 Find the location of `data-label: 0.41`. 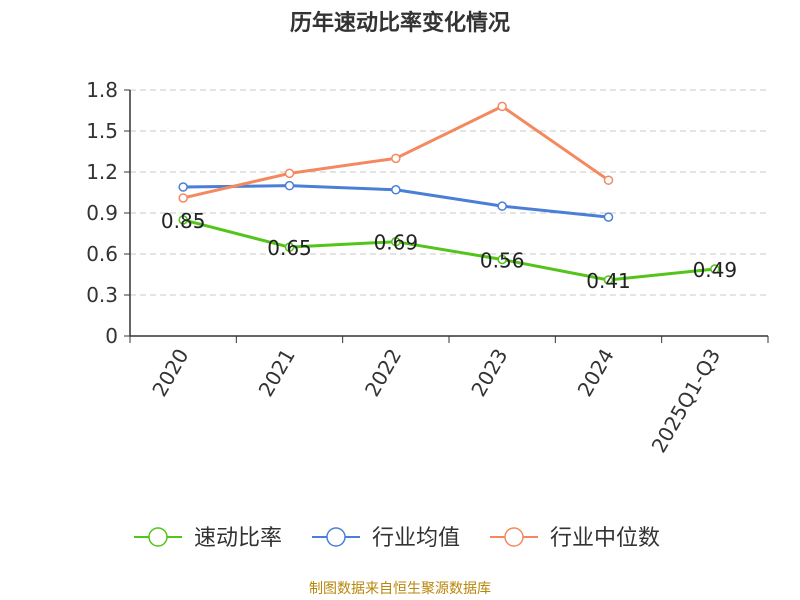

data-label: 0.41 is located at coordinates (608, 281).